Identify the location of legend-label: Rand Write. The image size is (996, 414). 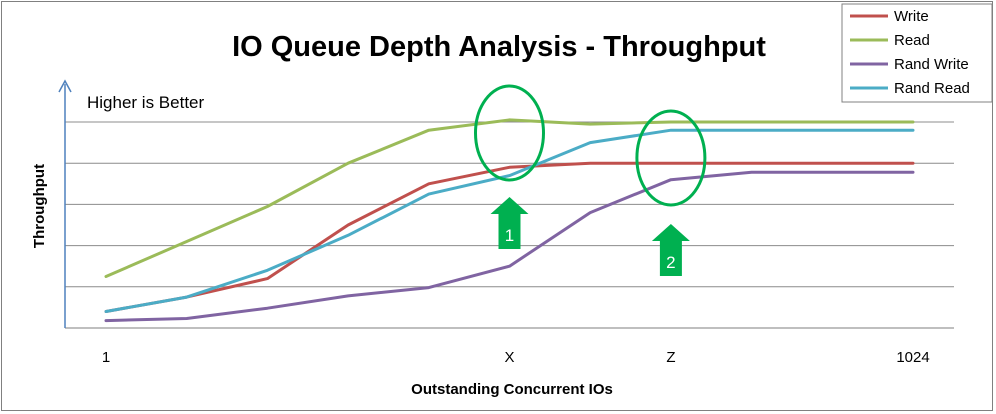
(931, 64).